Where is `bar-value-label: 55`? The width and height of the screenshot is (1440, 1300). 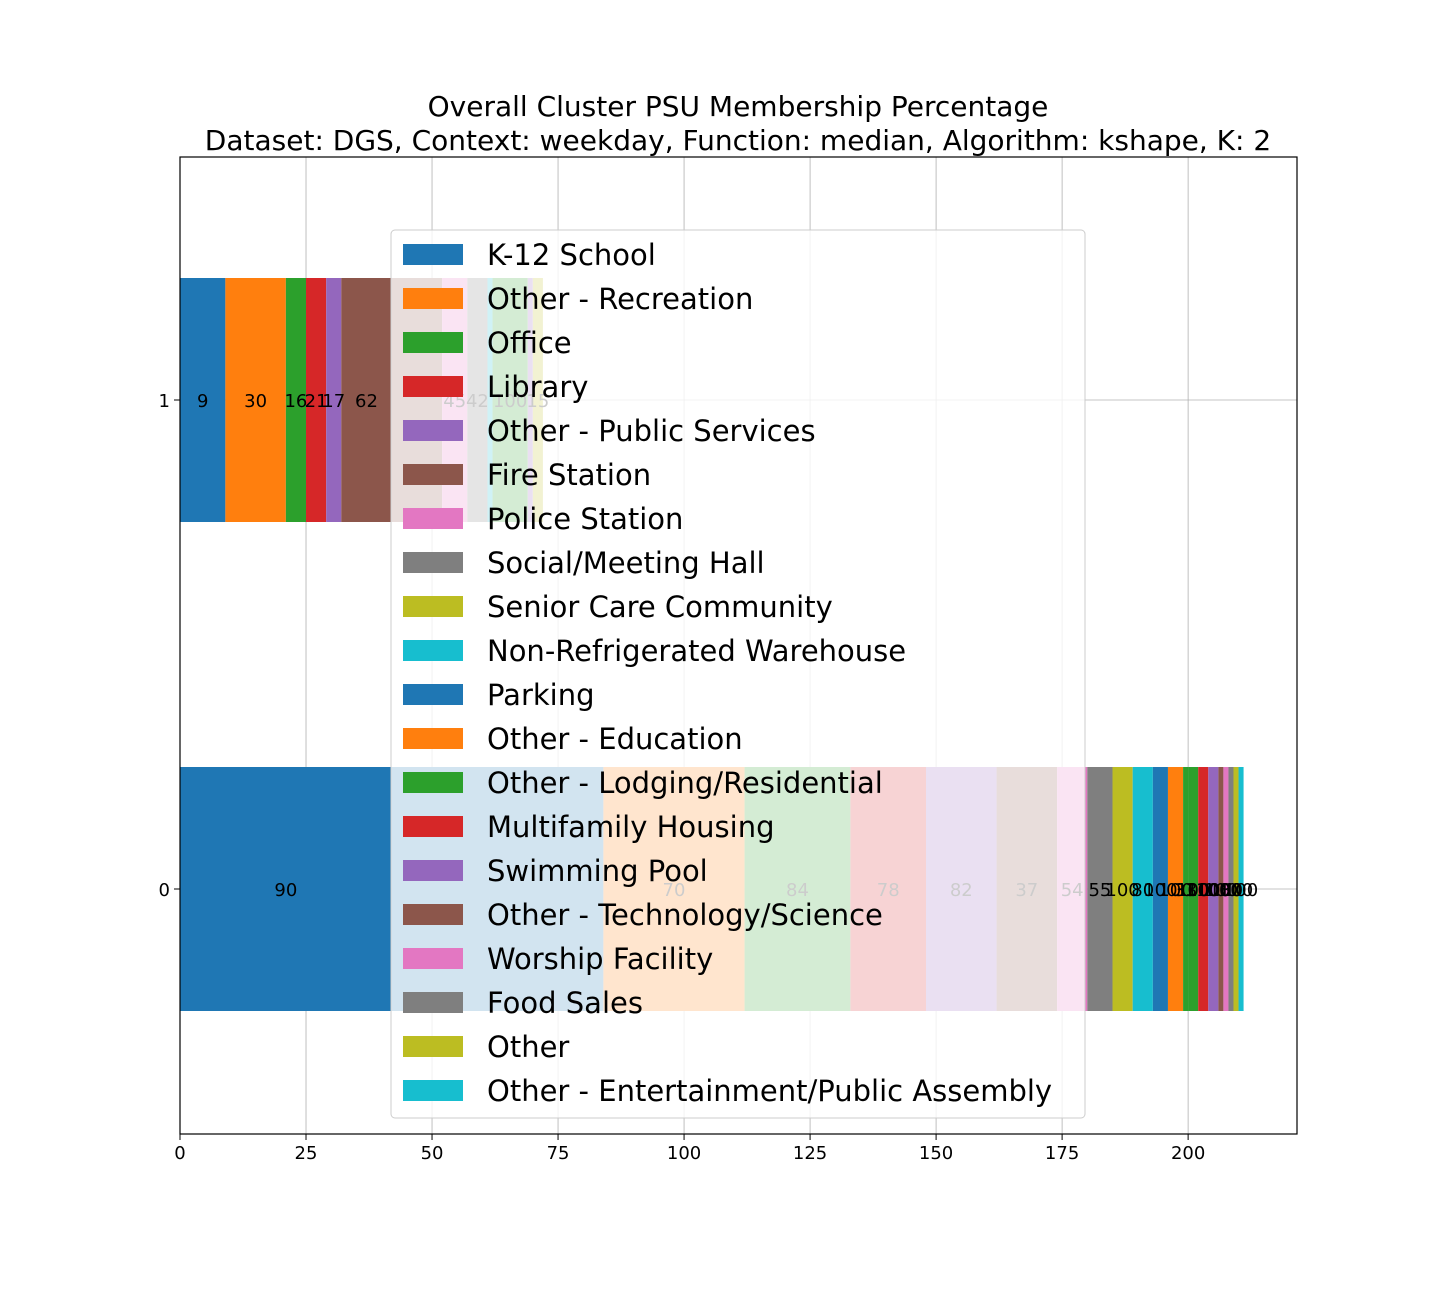 bar-value-label: 55 is located at coordinates (1099, 890).